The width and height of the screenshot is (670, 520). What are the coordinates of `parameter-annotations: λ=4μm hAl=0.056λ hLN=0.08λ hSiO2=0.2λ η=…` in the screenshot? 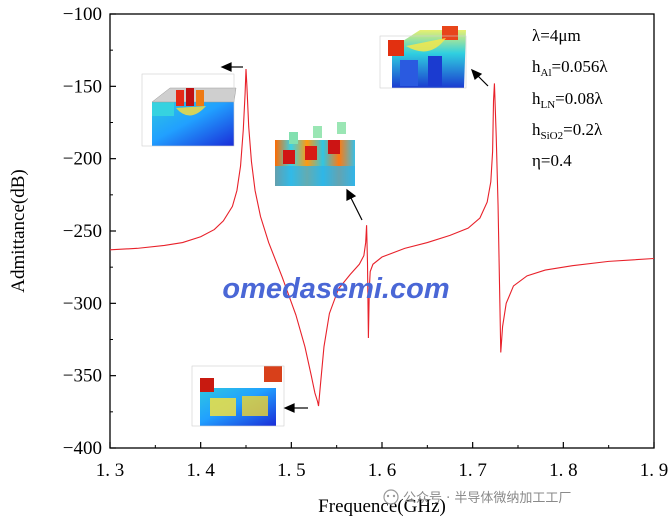 It's located at (570, 98).